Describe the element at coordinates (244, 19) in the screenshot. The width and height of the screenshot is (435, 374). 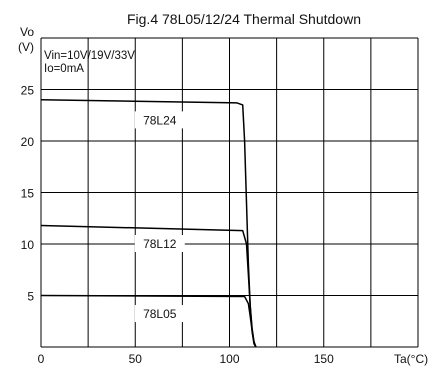
I see `chart-title: Fig.4 78L05/12/24 Thermal Shutdown` at that location.